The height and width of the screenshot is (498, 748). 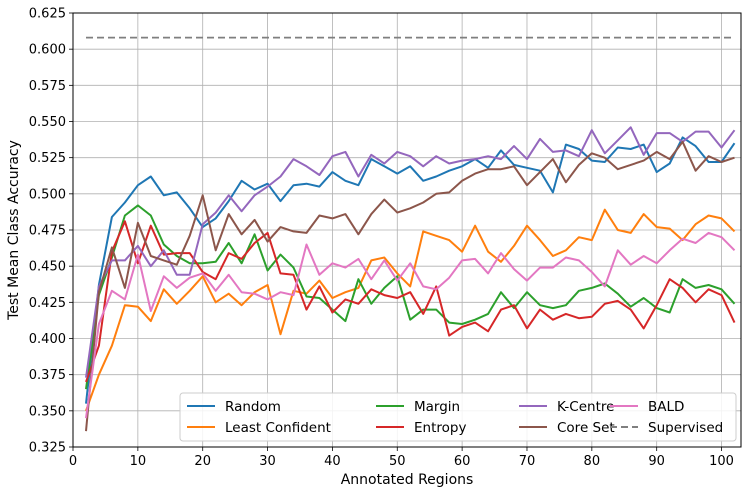 What do you see at coordinates (278, 428) in the screenshot?
I see `legend-label-least-confident: Least Confident` at bounding box center [278, 428].